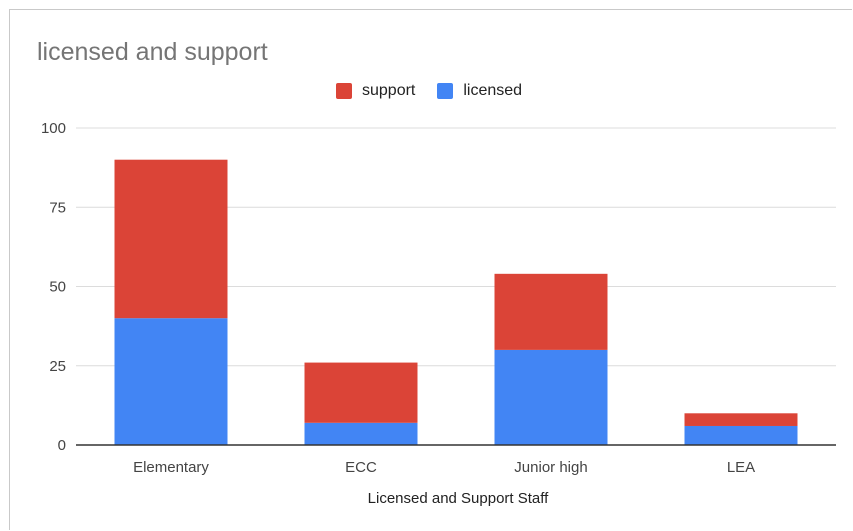 Image resolution: width=853 pixels, height=531 pixels. I want to click on y-tick-label-100: 100, so click(53, 128).